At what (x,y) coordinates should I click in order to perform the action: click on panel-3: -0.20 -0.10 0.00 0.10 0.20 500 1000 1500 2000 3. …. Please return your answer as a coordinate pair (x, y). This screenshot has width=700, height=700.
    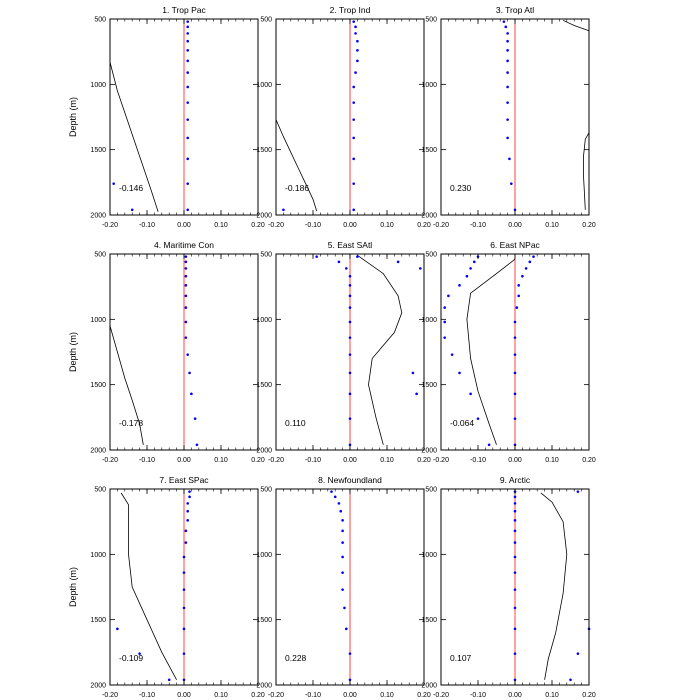
    Looking at the image, I should click on (508, 117).